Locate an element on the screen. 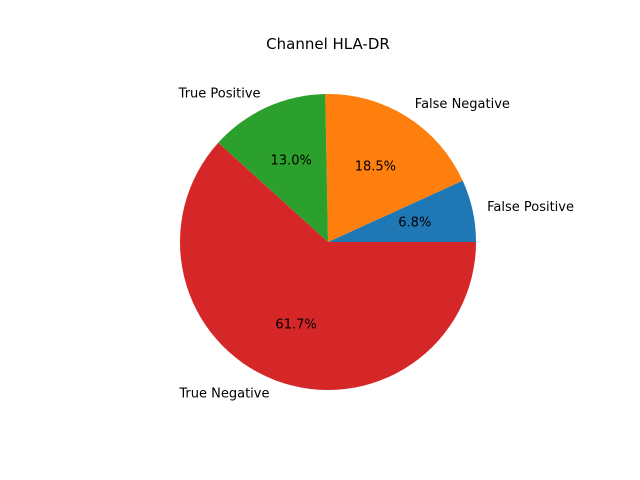 This screenshot has width=640, height=480. slice-label-false-positive: False Positive is located at coordinates (530, 207).